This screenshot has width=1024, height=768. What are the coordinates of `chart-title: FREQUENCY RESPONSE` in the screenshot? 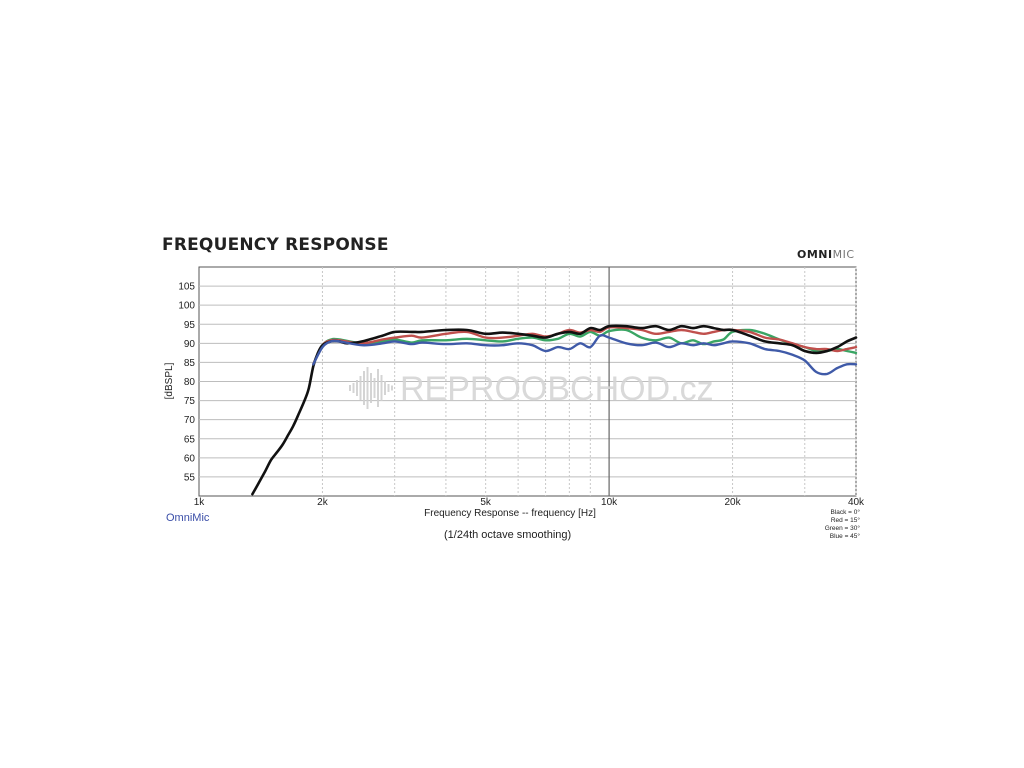 It's located at (275, 245).